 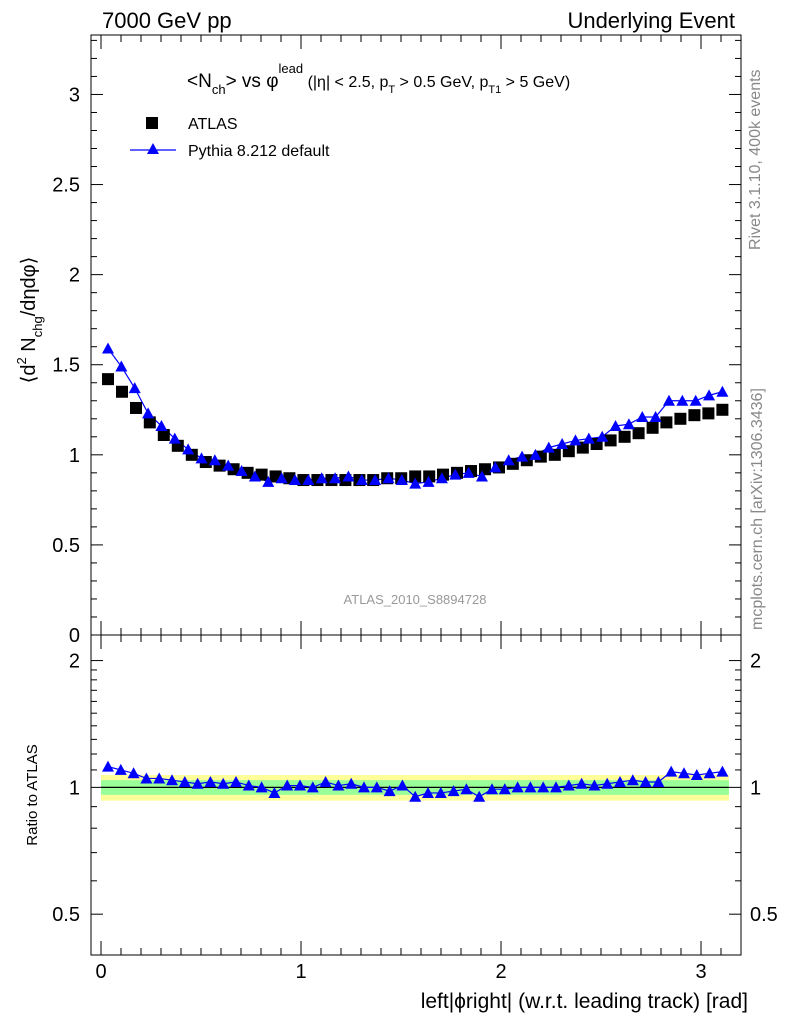 What do you see at coordinates (757, 509) in the screenshot?
I see `mcplots-label: mcplots.cern.ch [arXiv:1306.3436]` at bounding box center [757, 509].